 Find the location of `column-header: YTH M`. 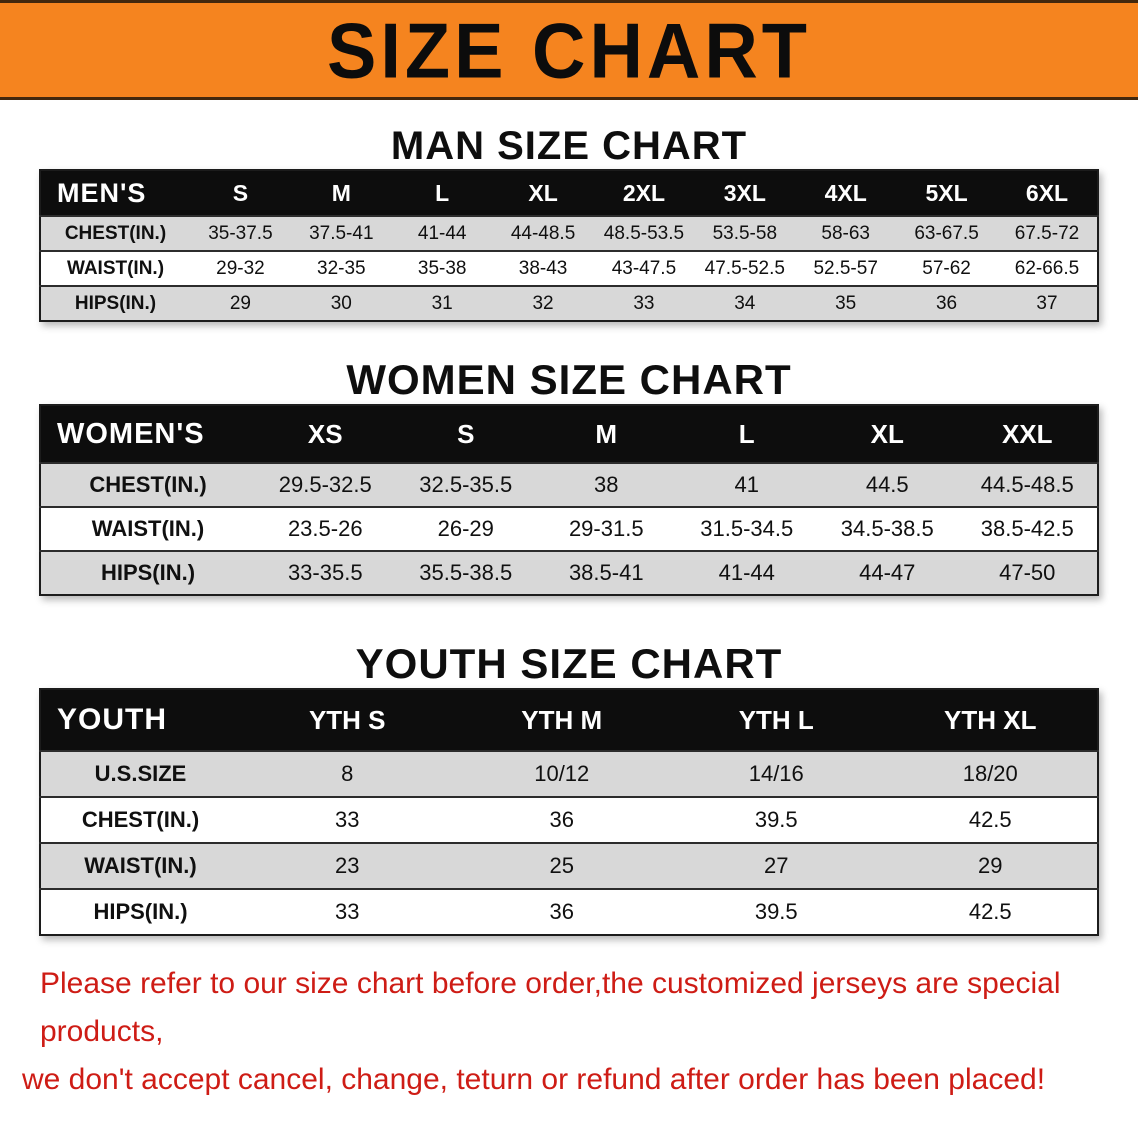

column-header: YTH M is located at coordinates (562, 719).